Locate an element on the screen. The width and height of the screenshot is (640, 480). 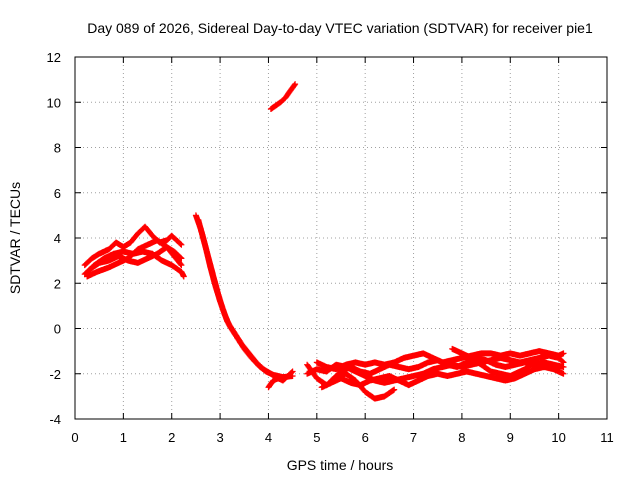
y-tick-label: 2 is located at coordinates (57, 283).